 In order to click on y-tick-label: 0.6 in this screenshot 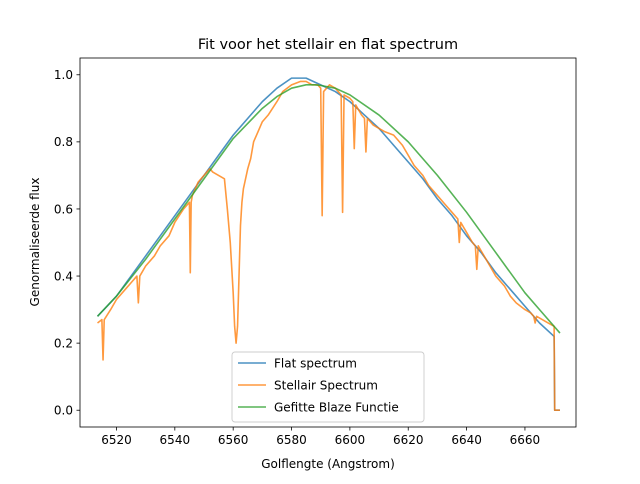, I will do `click(63, 209)`.